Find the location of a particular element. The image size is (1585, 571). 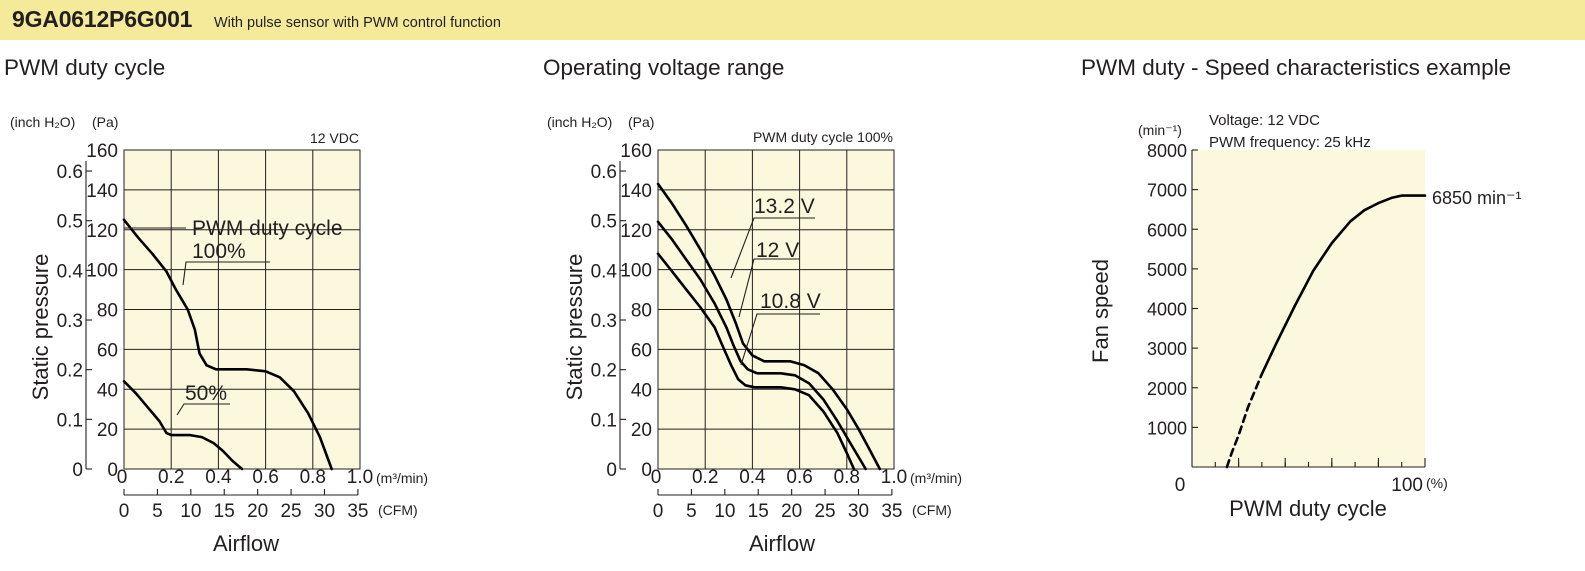

condition-label: PWM duty cycle 100% is located at coordinates (823, 137).